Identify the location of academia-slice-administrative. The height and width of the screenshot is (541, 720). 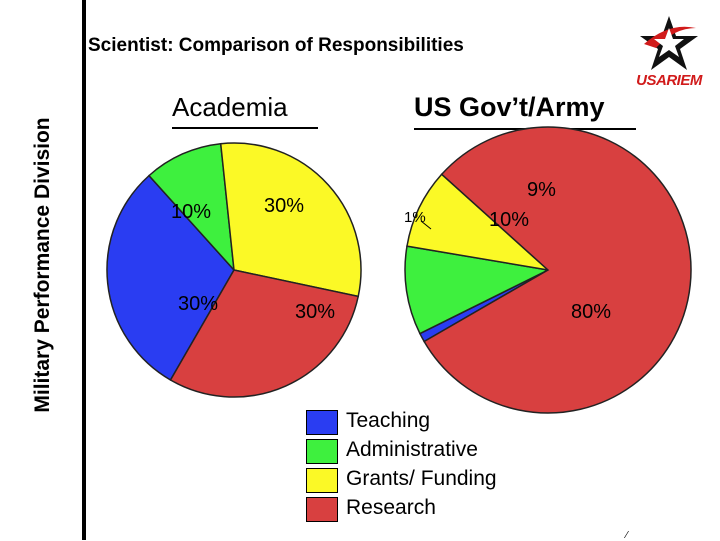
(191, 207).